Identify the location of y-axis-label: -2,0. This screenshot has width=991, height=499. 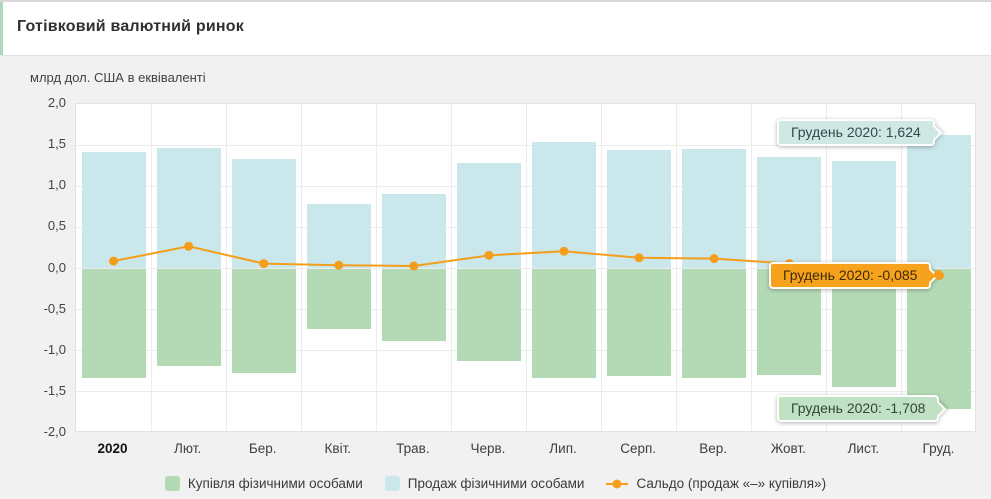
(54, 431).